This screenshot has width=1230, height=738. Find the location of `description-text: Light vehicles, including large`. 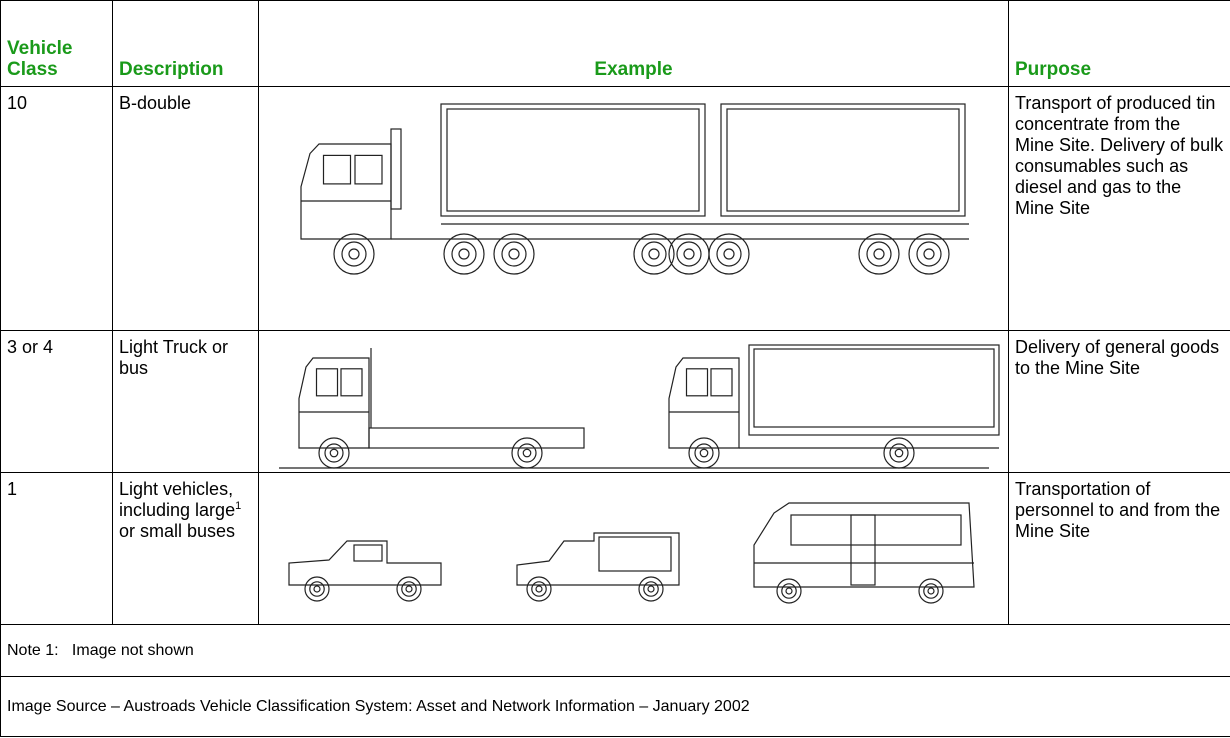

description-text: Light vehicles, including large is located at coordinates (177, 499).